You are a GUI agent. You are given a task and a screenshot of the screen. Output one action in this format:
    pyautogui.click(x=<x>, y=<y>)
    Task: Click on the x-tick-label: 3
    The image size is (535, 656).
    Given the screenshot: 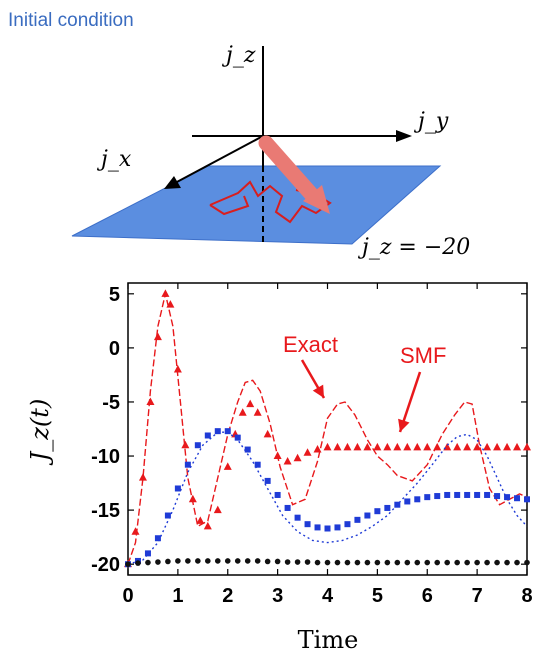 What is the action you would take?
    pyautogui.click(x=277, y=596)
    